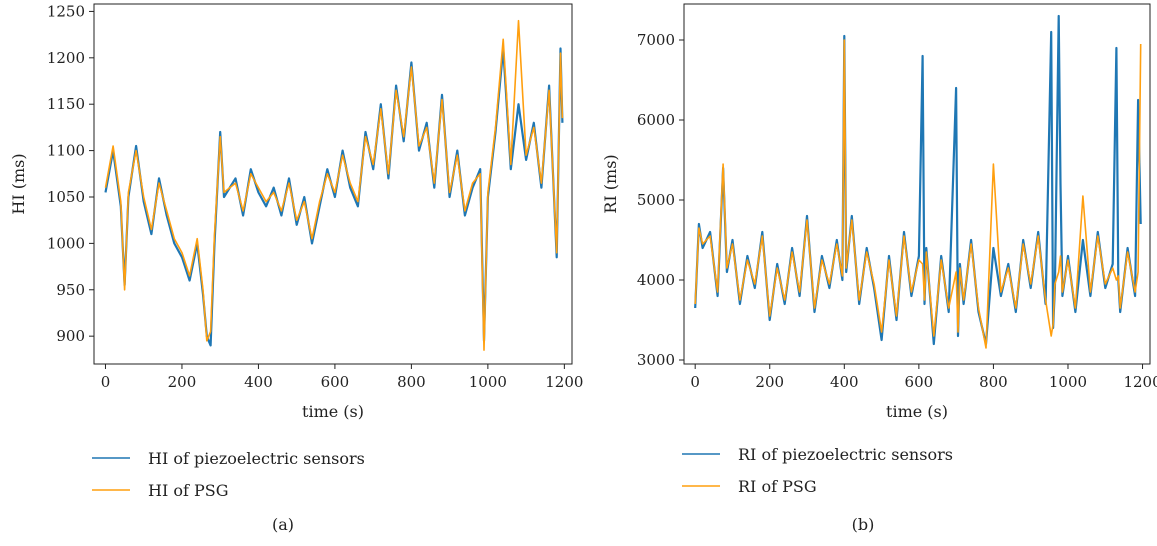 This screenshot has height=546, width=1157. I want to click on panel-b-y-tick-label: 7000, so click(656, 40).